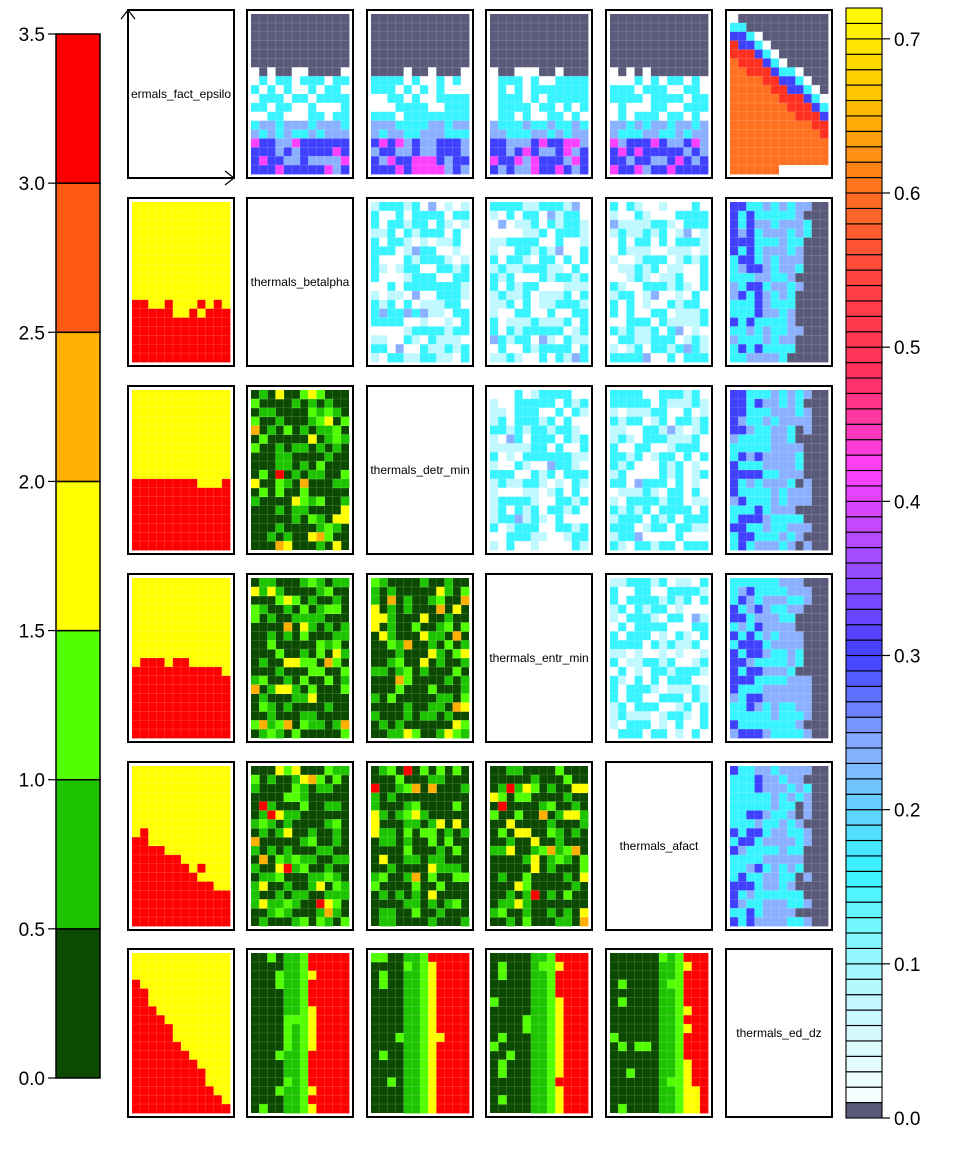 The width and height of the screenshot is (960, 1152). What do you see at coordinates (907, 657) in the screenshot?
I see `right-colorbar-tick-label: 0.3` at bounding box center [907, 657].